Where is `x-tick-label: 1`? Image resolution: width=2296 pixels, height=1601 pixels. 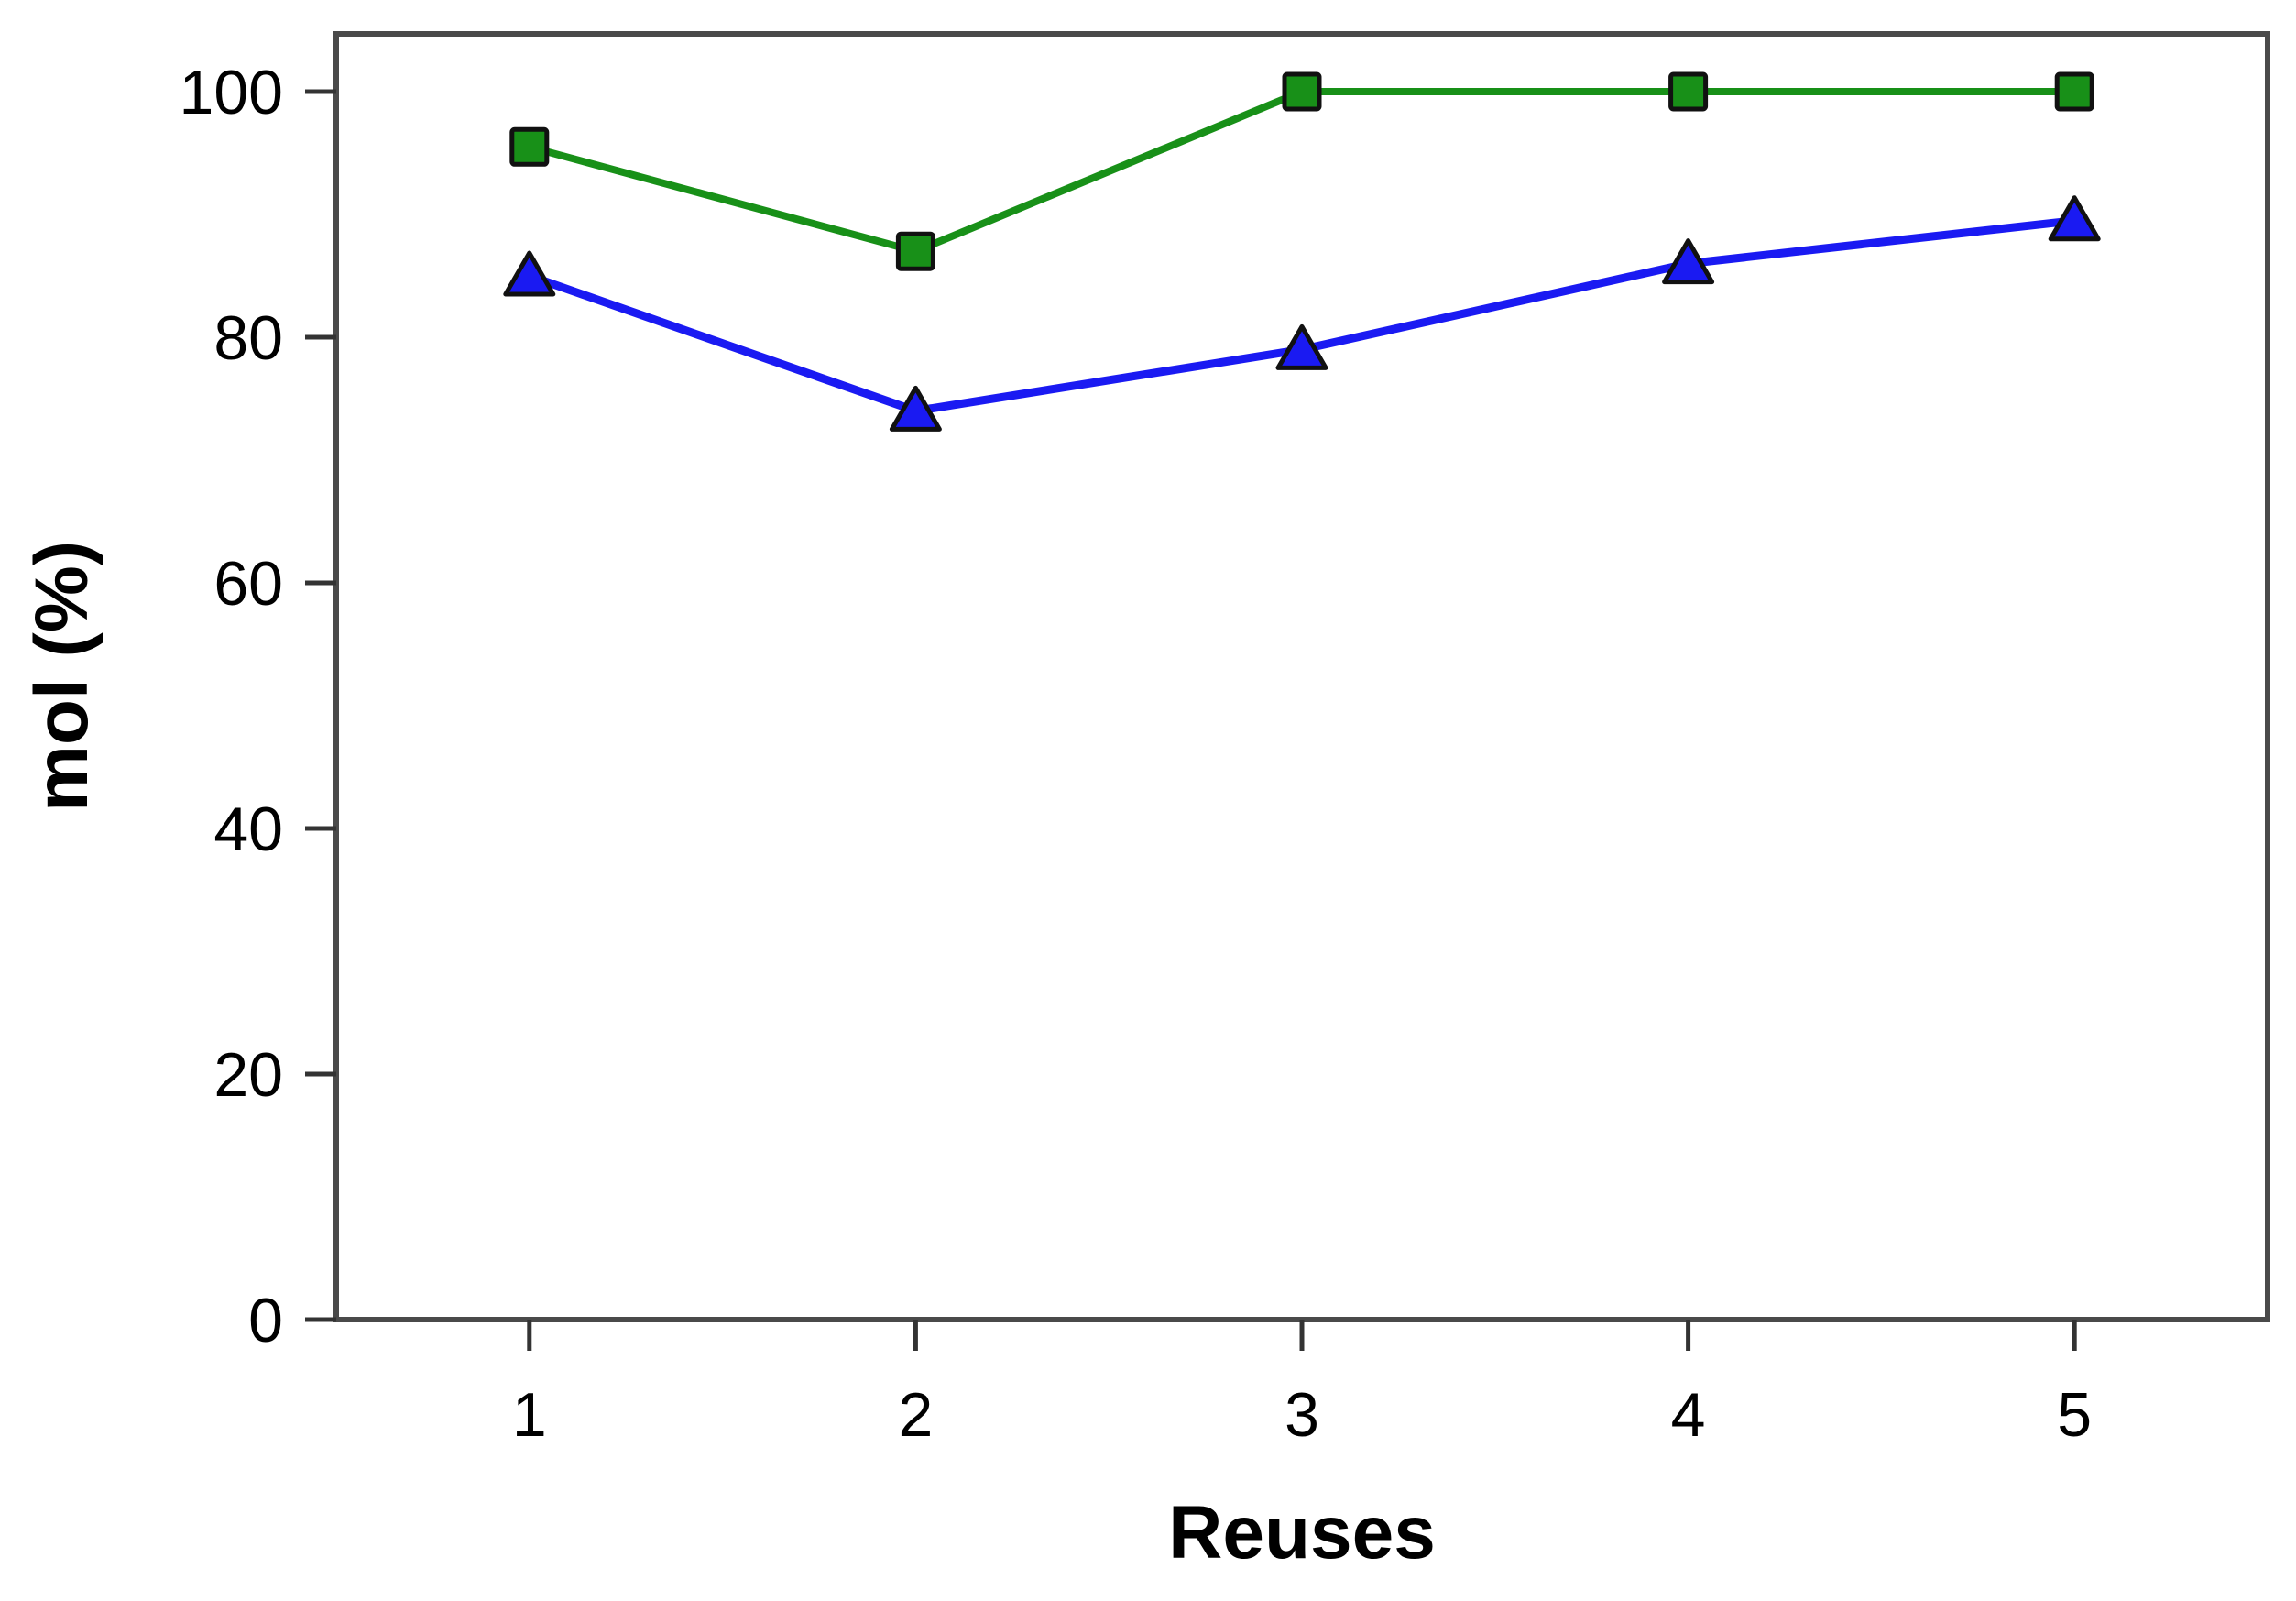
x-tick-label: 1 is located at coordinates (530, 1415).